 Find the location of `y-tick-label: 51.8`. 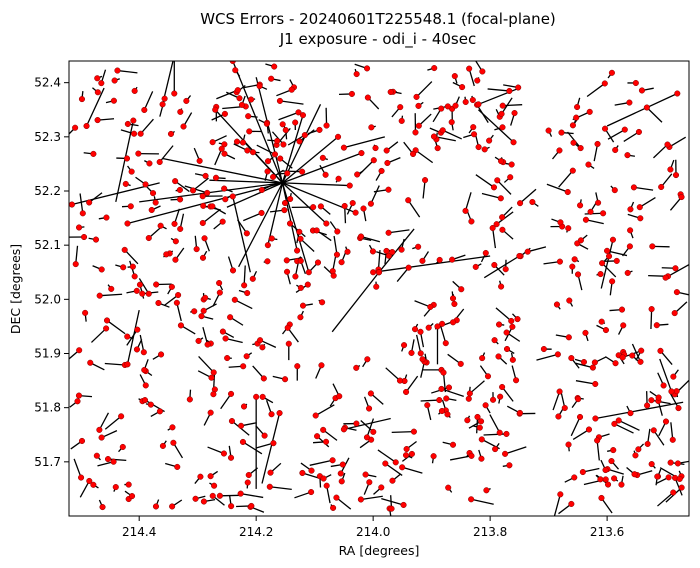

y-tick-label: 51.8 is located at coordinates (47, 408).